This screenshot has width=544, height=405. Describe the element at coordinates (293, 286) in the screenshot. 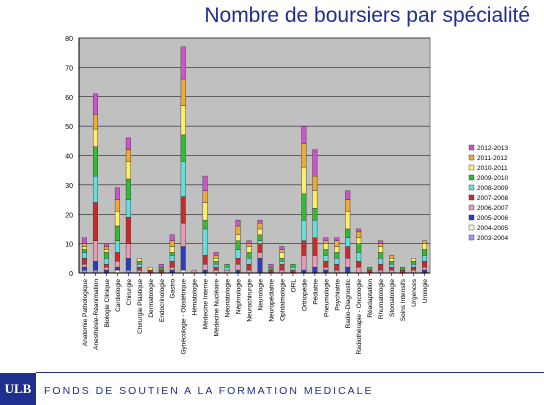

I see `x-tick-label: ORL` at that location.